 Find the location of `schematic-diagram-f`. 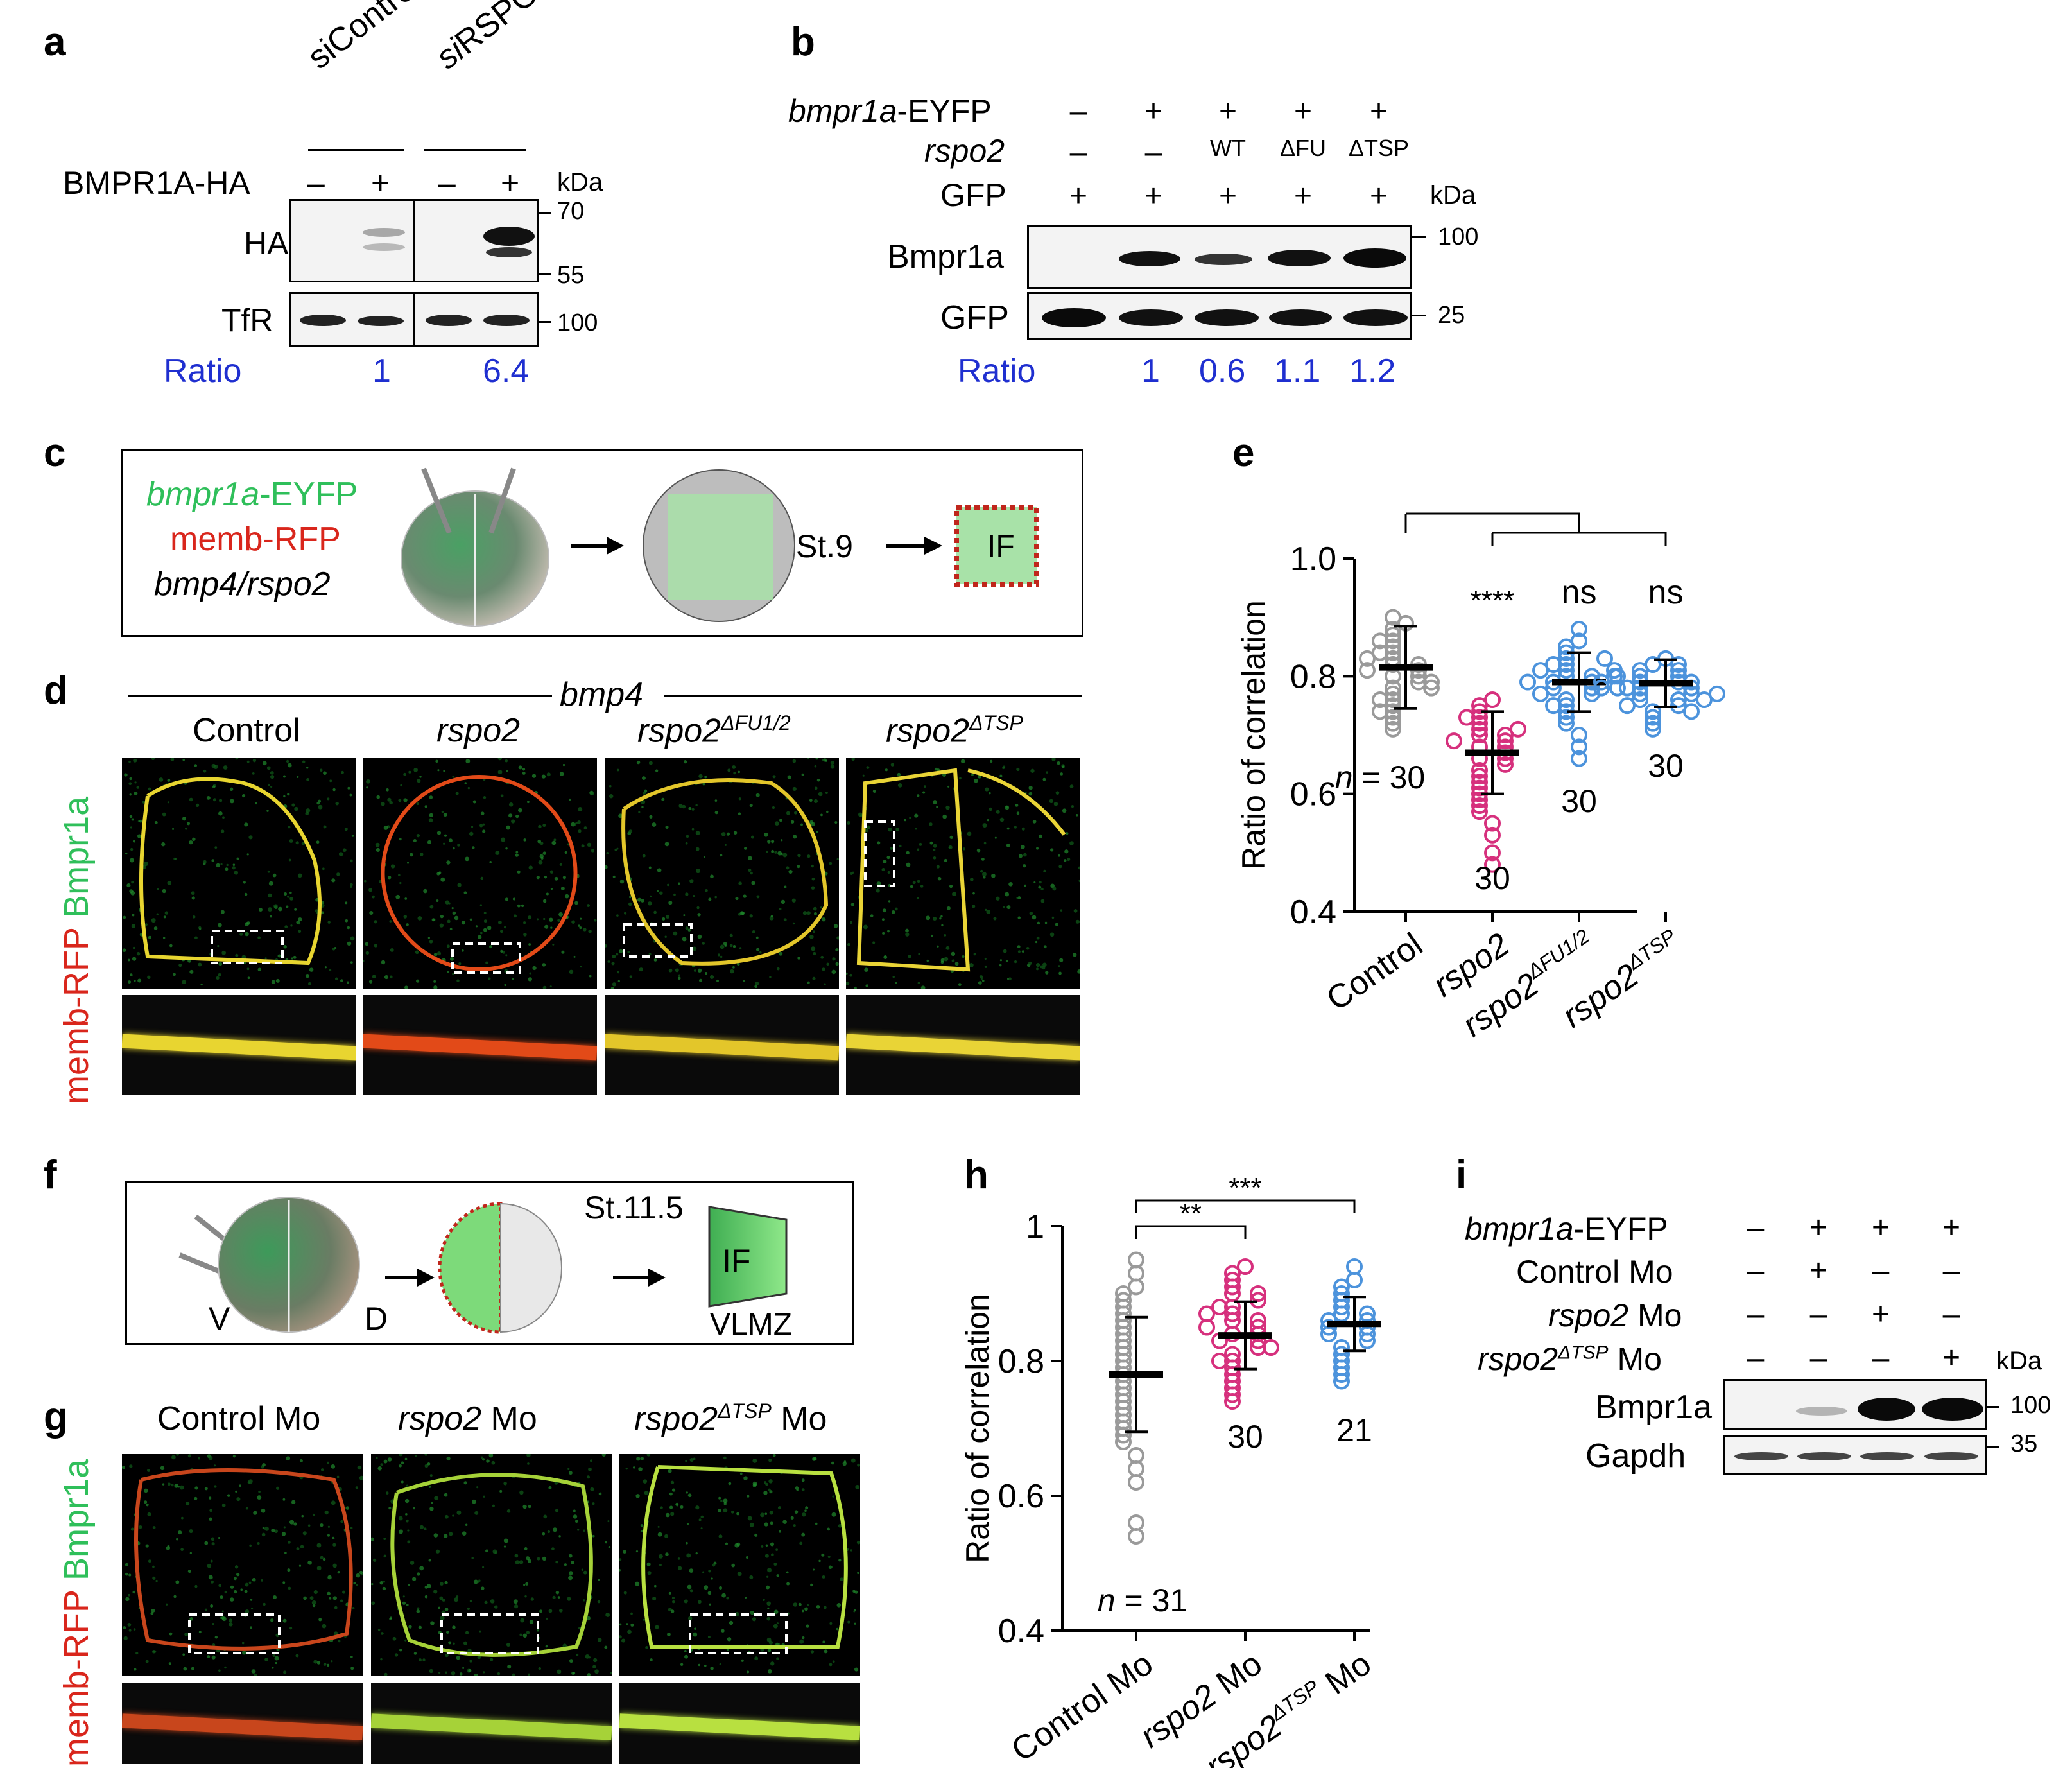

schematic-diagram-f is located at coordinates (483, 1265).